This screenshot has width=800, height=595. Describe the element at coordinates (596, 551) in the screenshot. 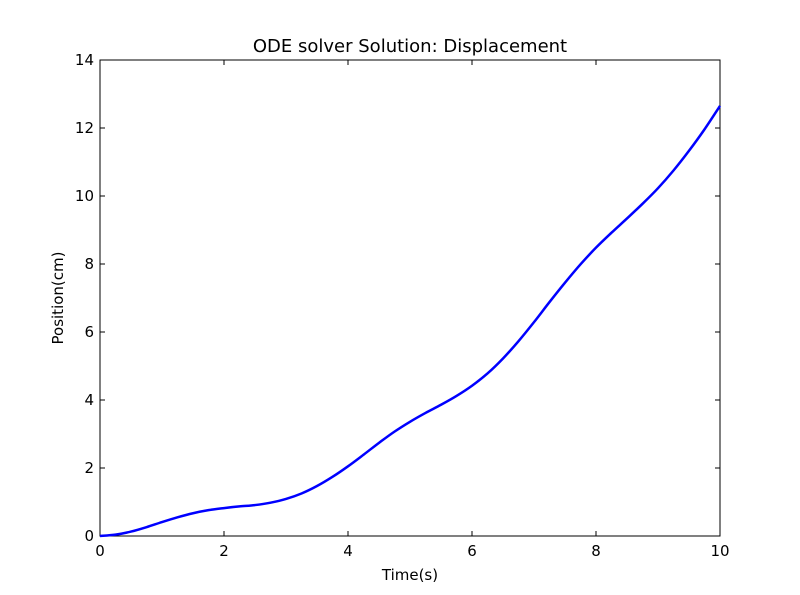

I see `x-tick-label: 8` at that location.